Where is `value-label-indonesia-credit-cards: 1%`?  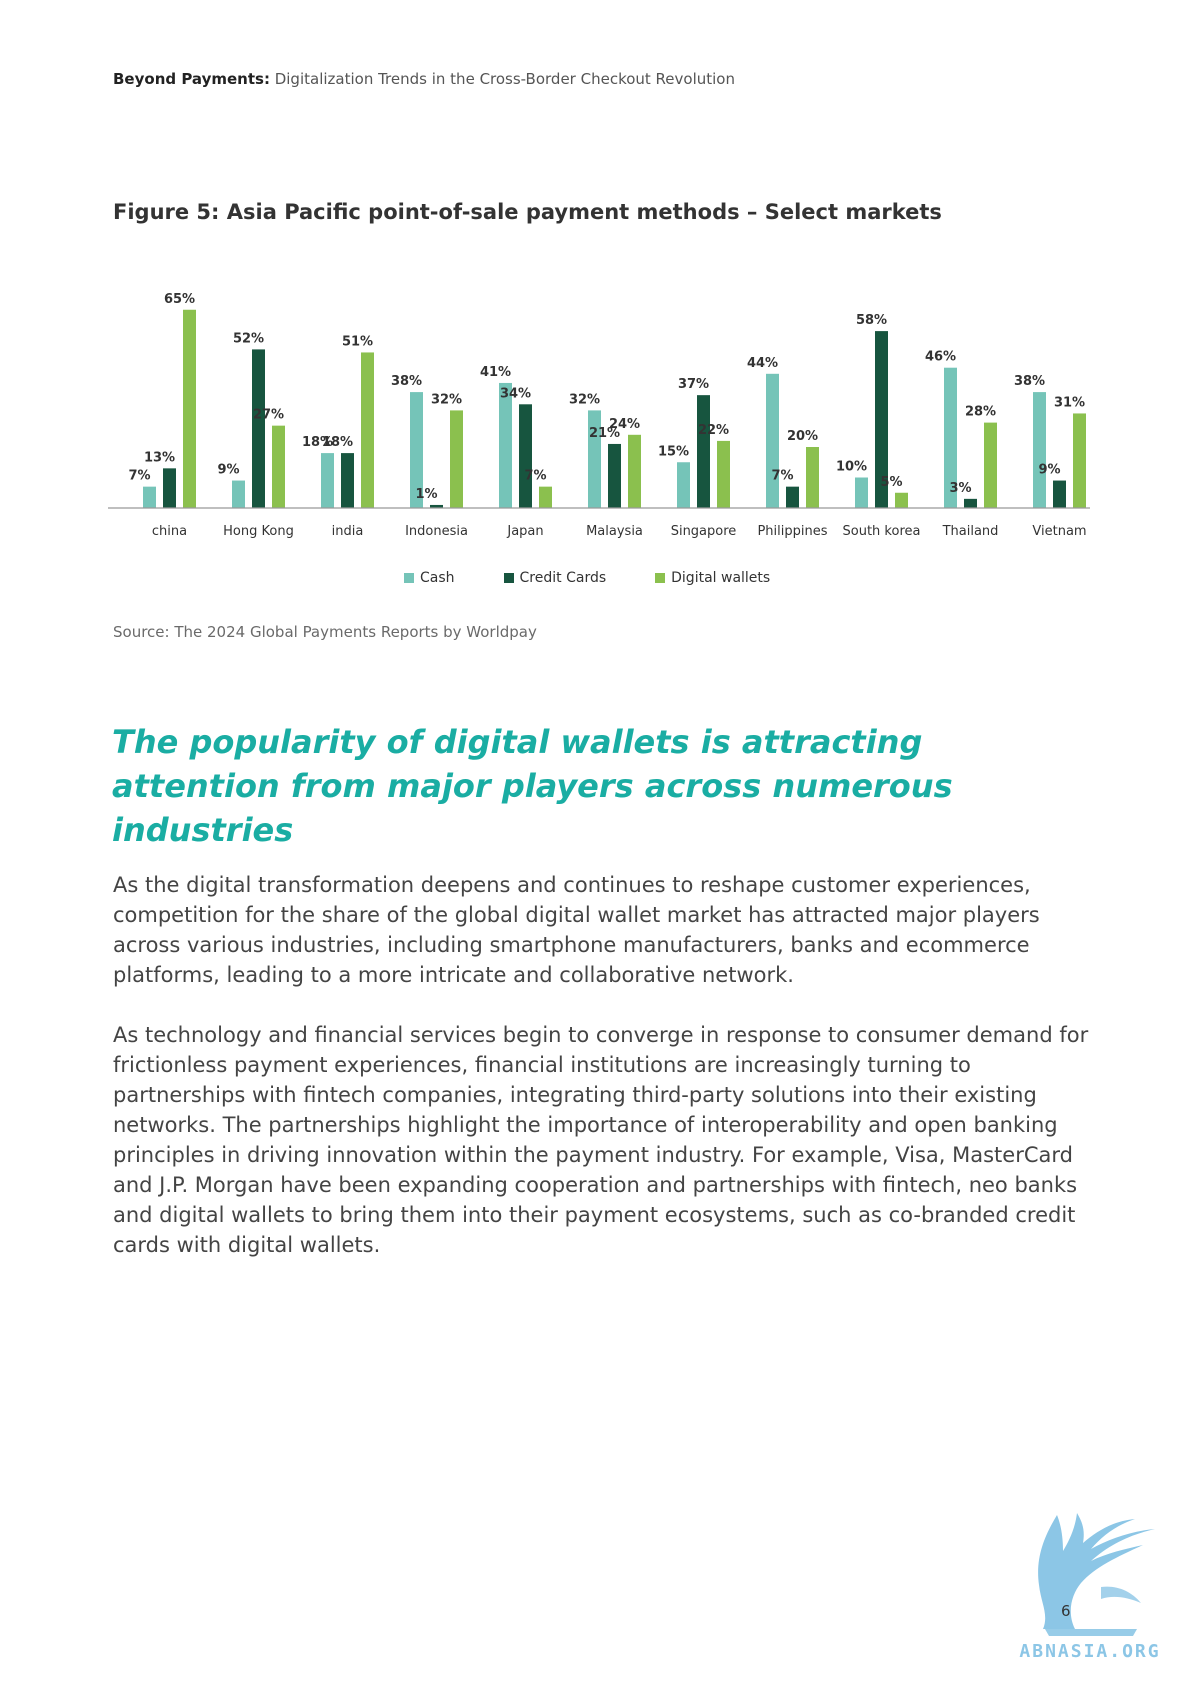 value-label-indonesia-credit-cards: 1% is located at coordinates (426, 494).